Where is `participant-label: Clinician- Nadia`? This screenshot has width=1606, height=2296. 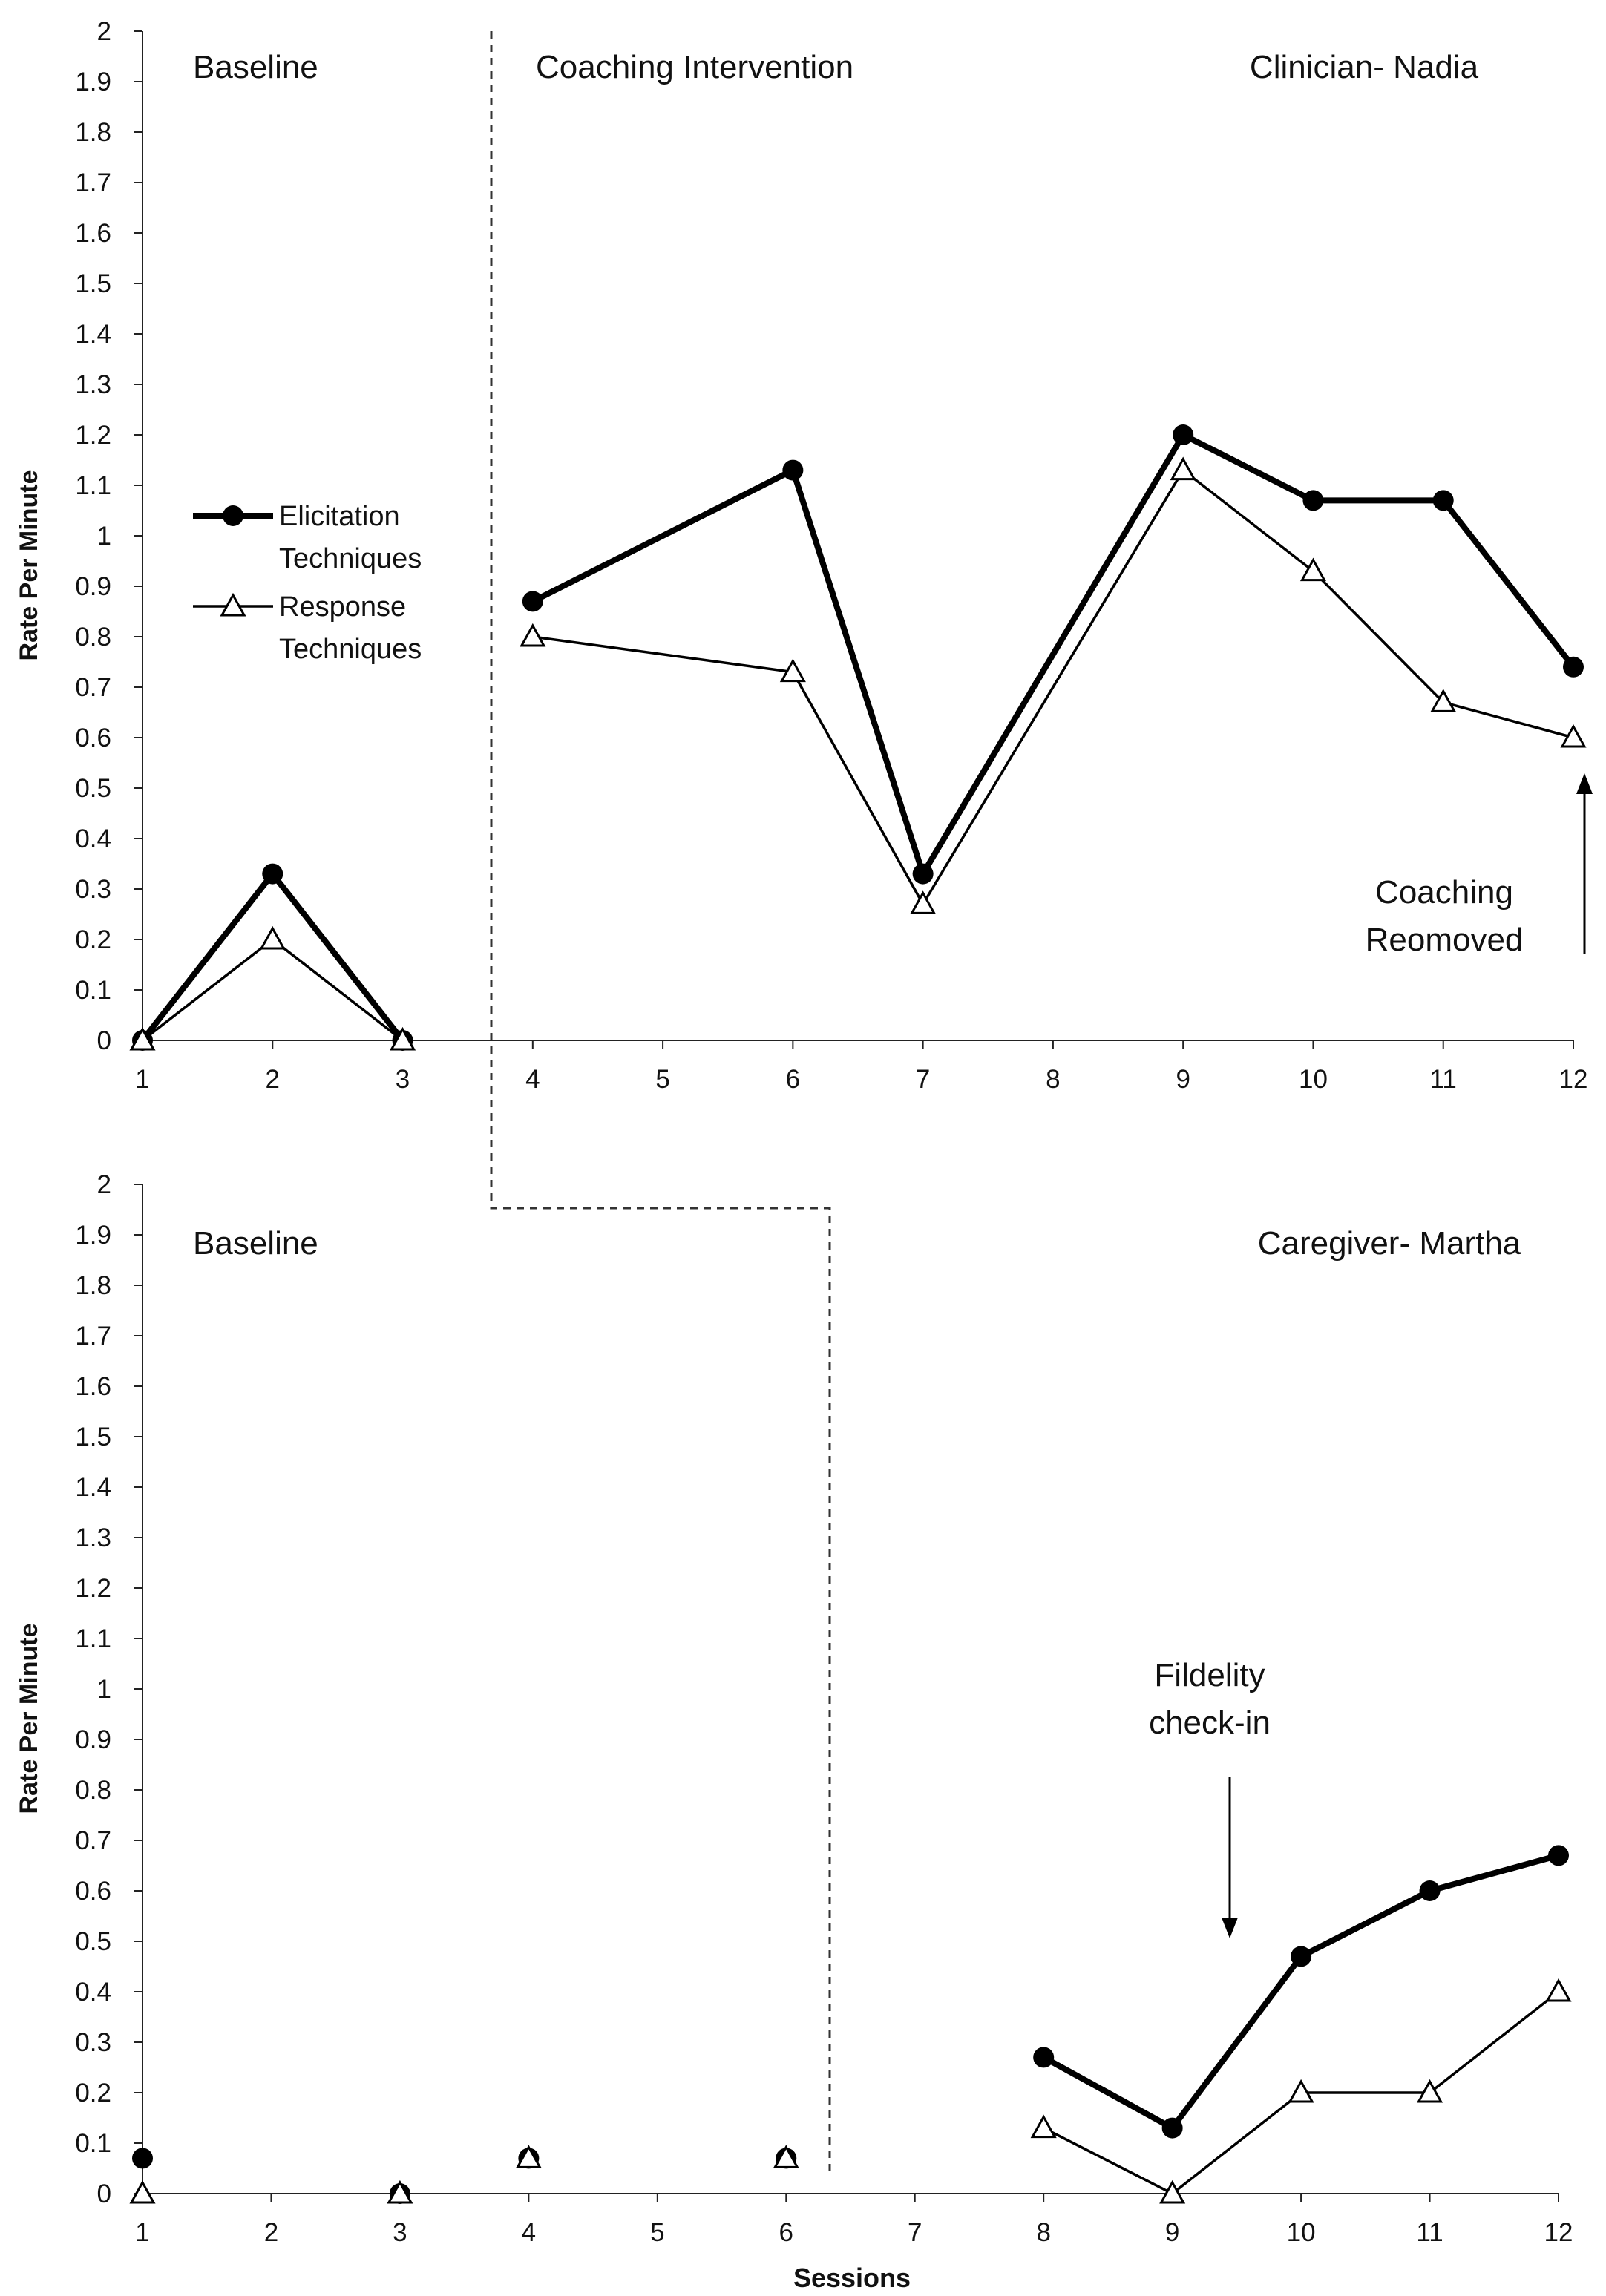
participant-label: Clinician- Nadia is located at coordinates (1364, 67).